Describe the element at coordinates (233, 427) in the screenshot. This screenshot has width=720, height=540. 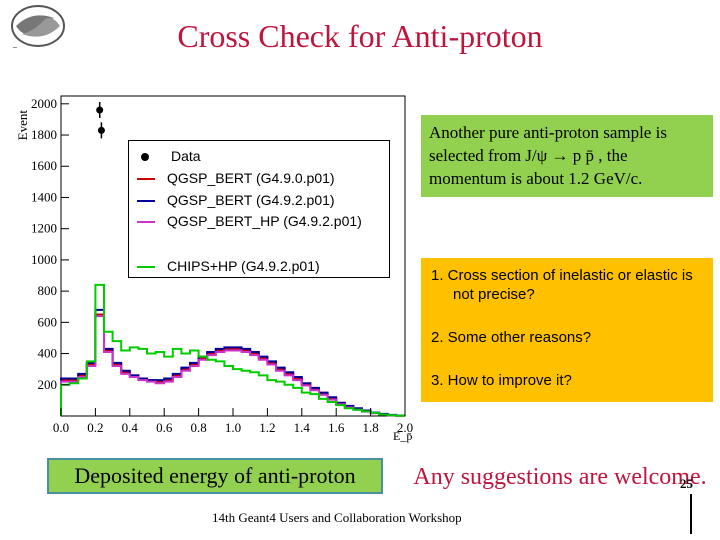
I see `x-tick-label: 1.0` at that location.